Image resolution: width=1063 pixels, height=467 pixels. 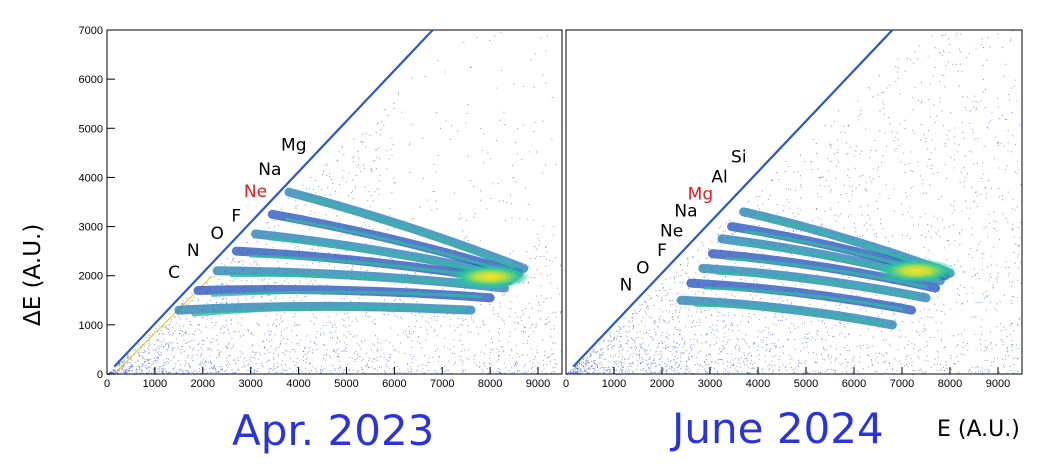 I want to click on right-panel-caption: June 2024, so click(x=778, y=429).